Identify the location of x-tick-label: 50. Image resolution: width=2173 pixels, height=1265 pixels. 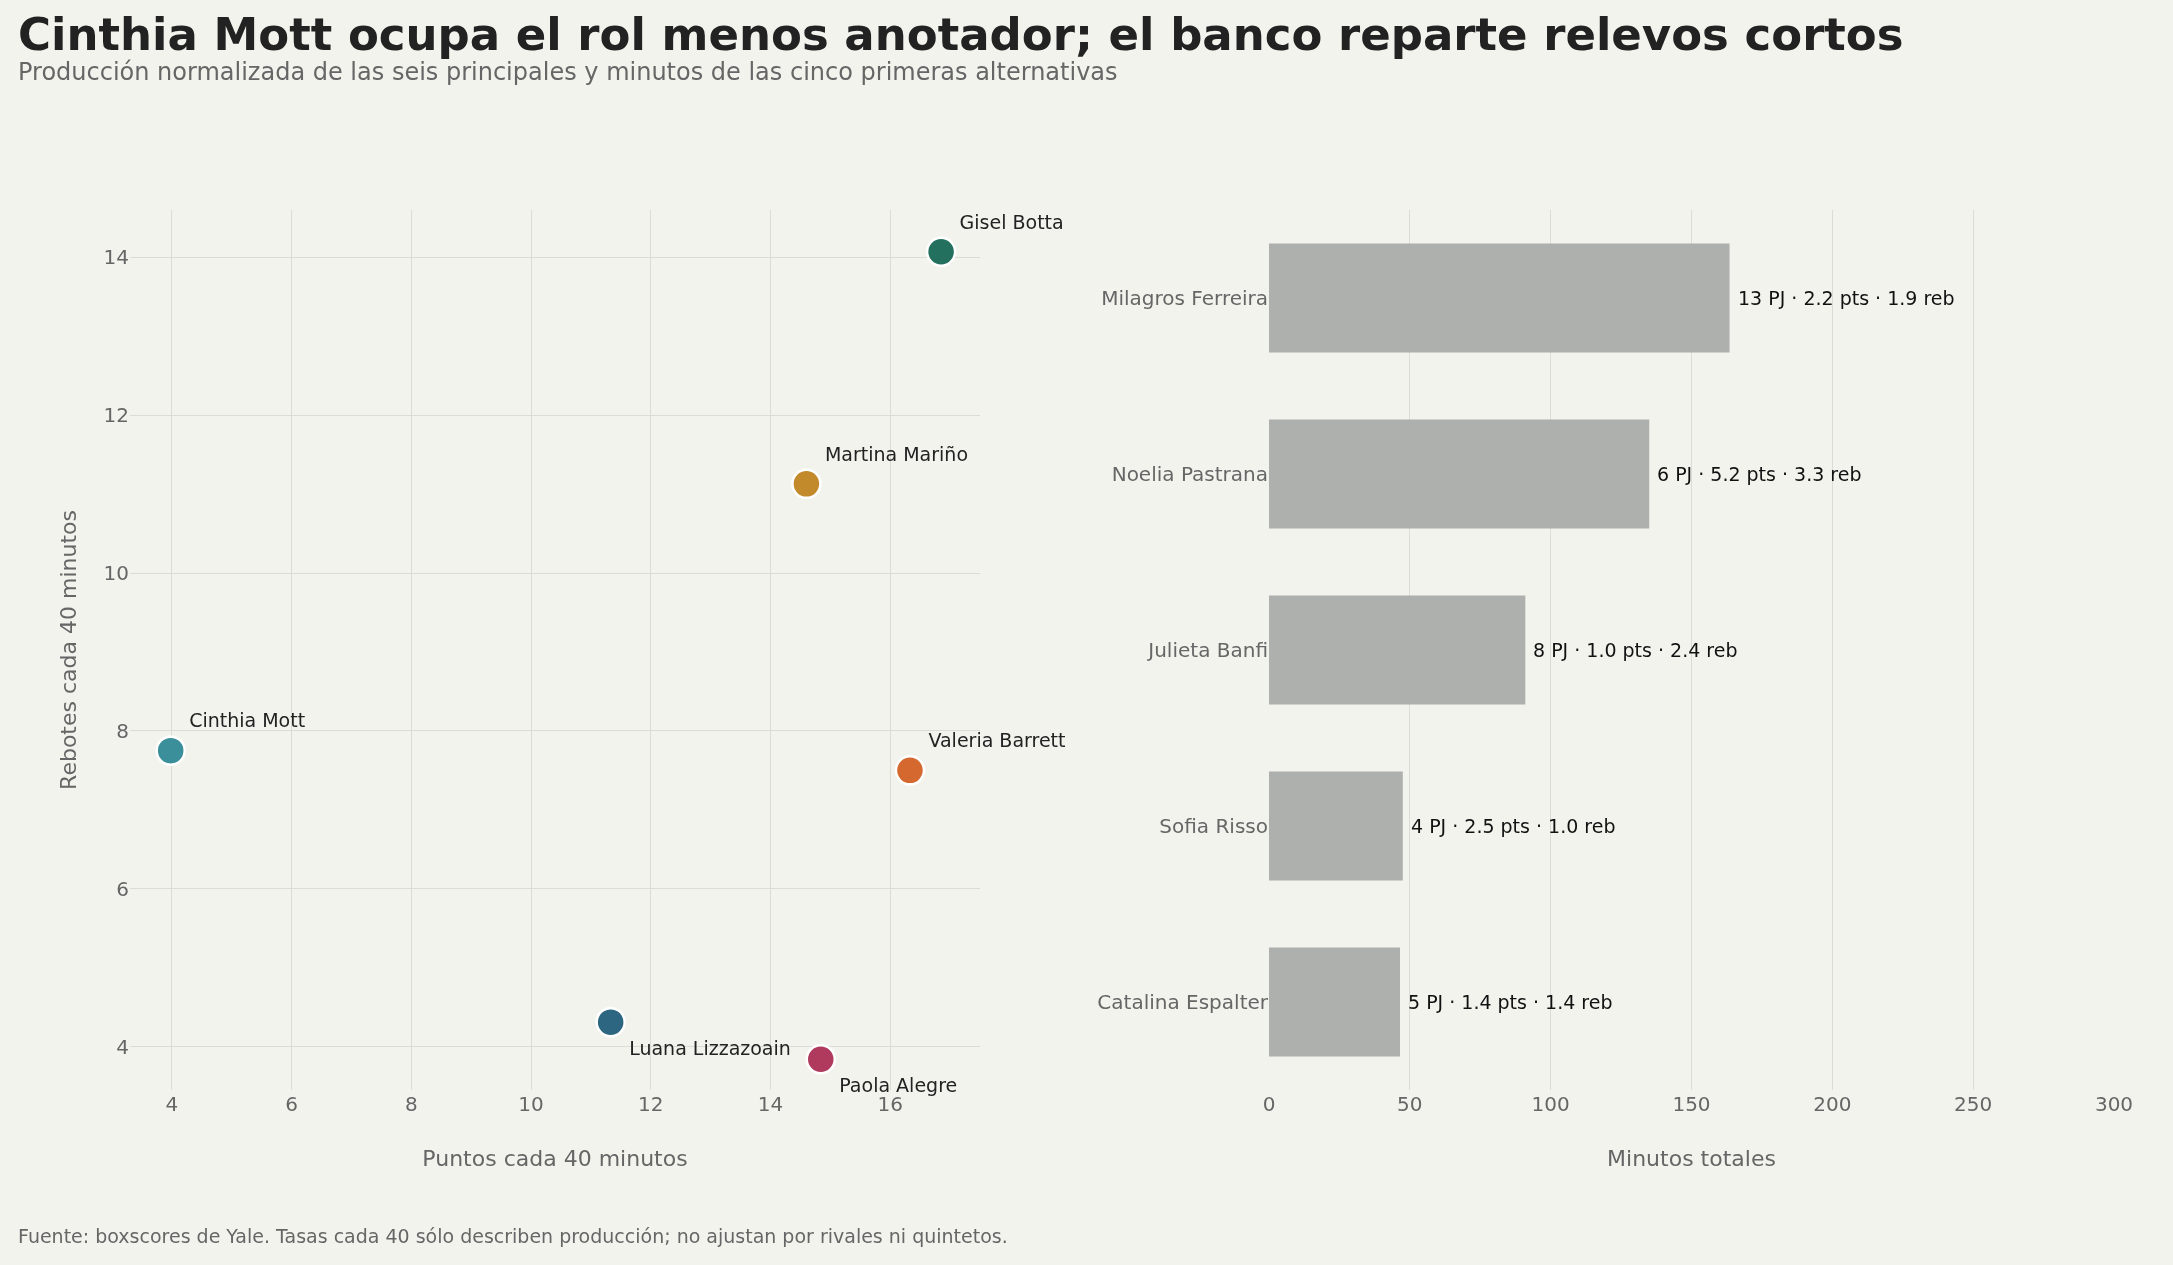
(1410, 1104).